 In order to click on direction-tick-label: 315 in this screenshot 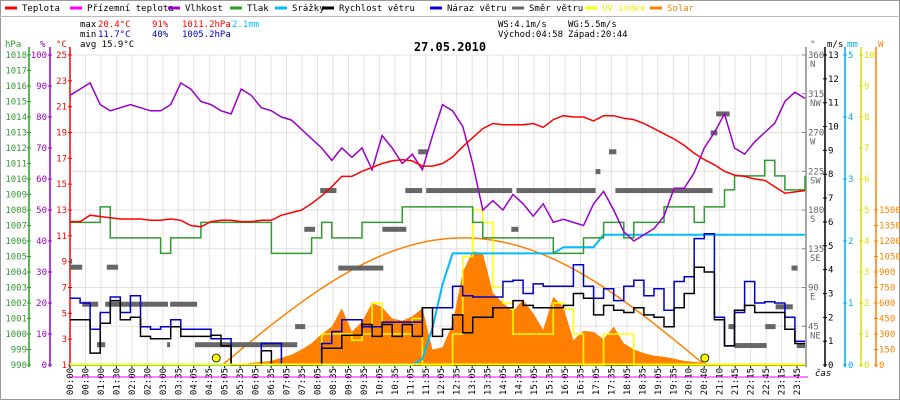, I will do `click(816, 95)`.